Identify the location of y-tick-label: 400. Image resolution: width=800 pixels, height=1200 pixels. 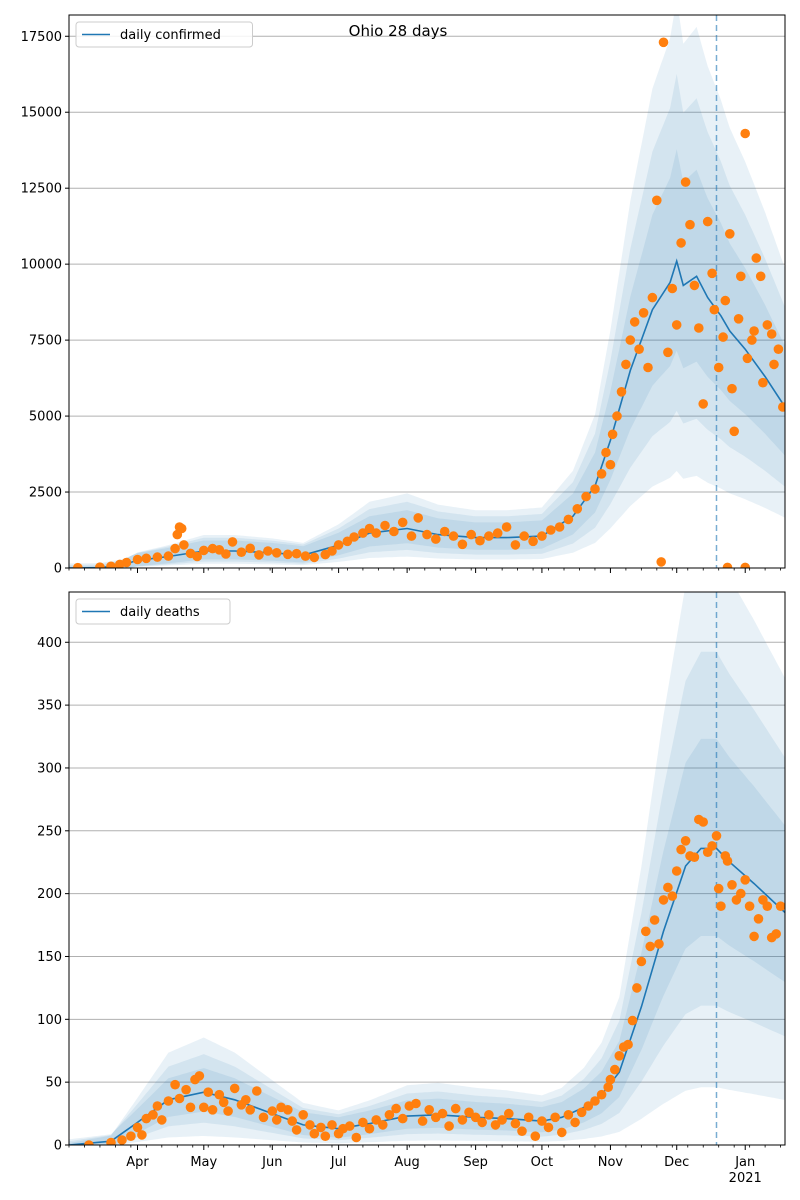
(49, 643).